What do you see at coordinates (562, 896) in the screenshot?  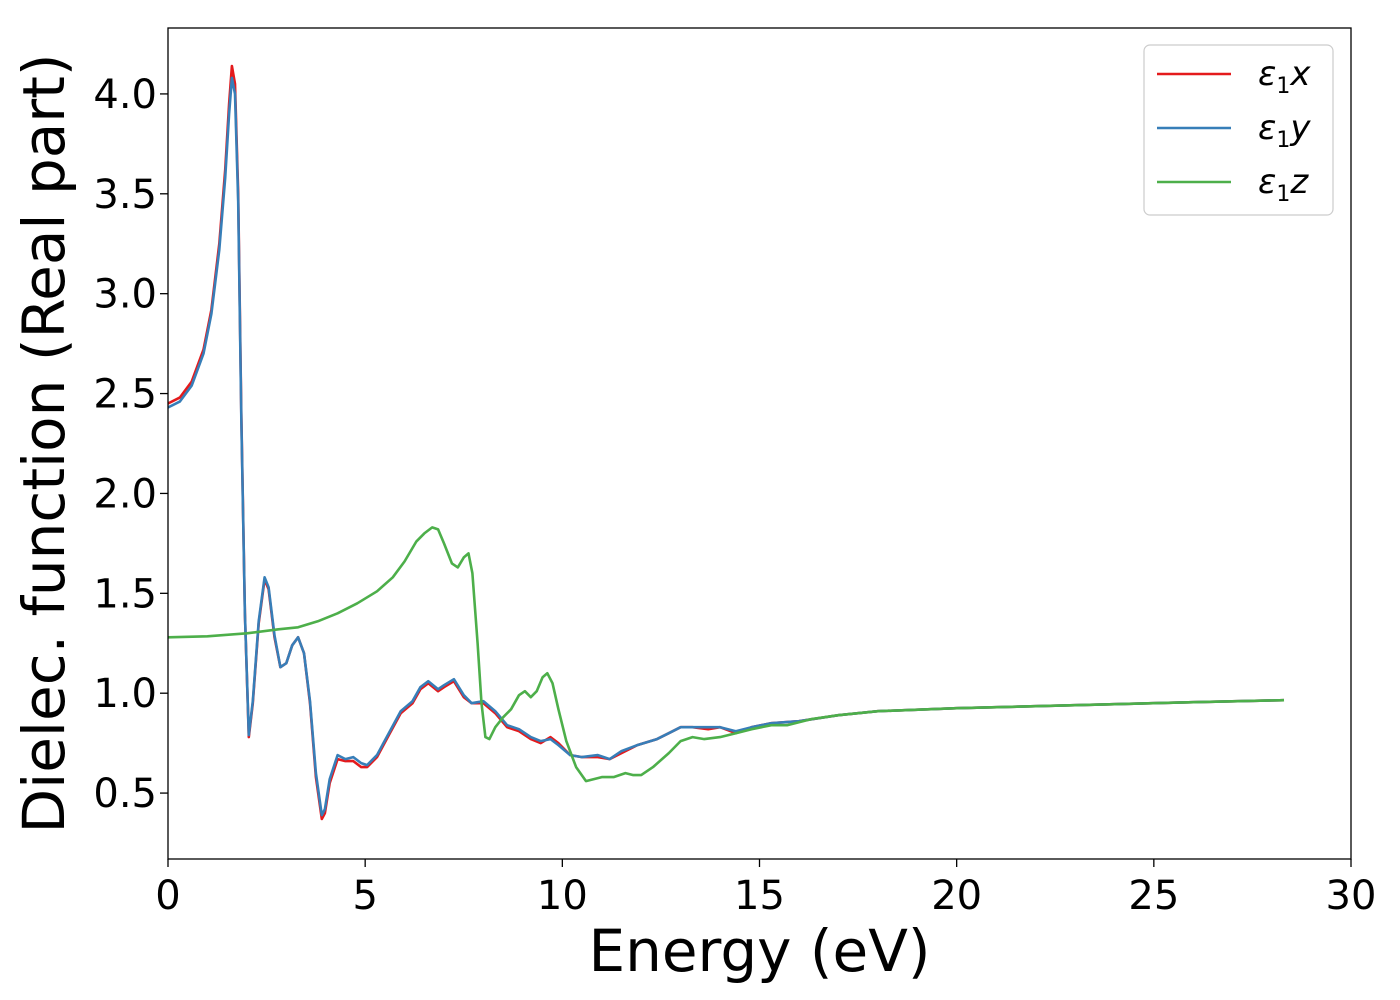 I see `x-tick-label: 10` at bounding box center [562, 896].